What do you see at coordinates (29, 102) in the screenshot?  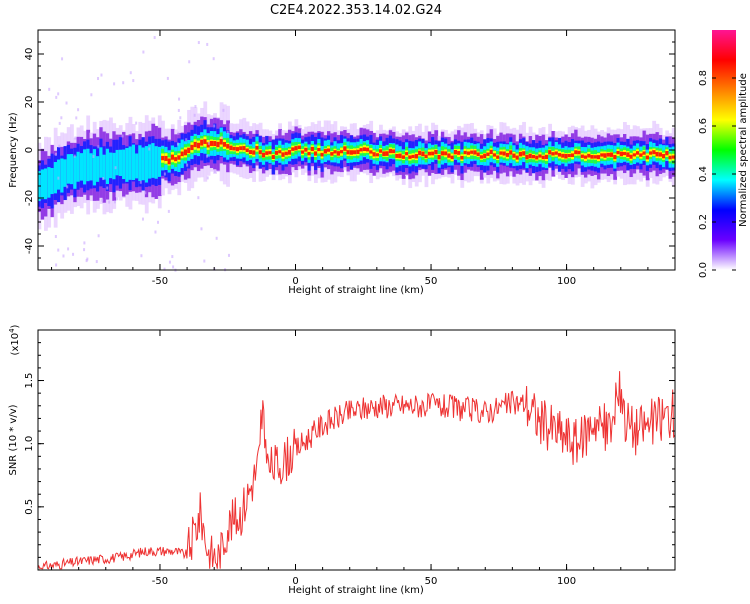 I see `y-tick-label: 20` at bounding box center [29, 102].